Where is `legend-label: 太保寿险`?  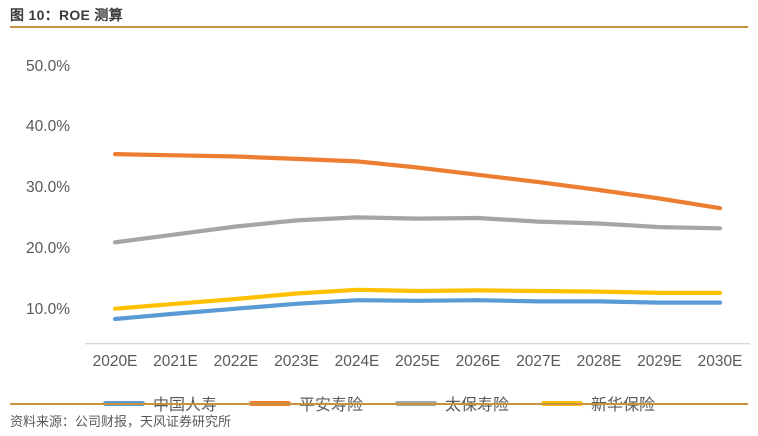 legend-label: 太保寿险 is located at coordinates (477, 405).